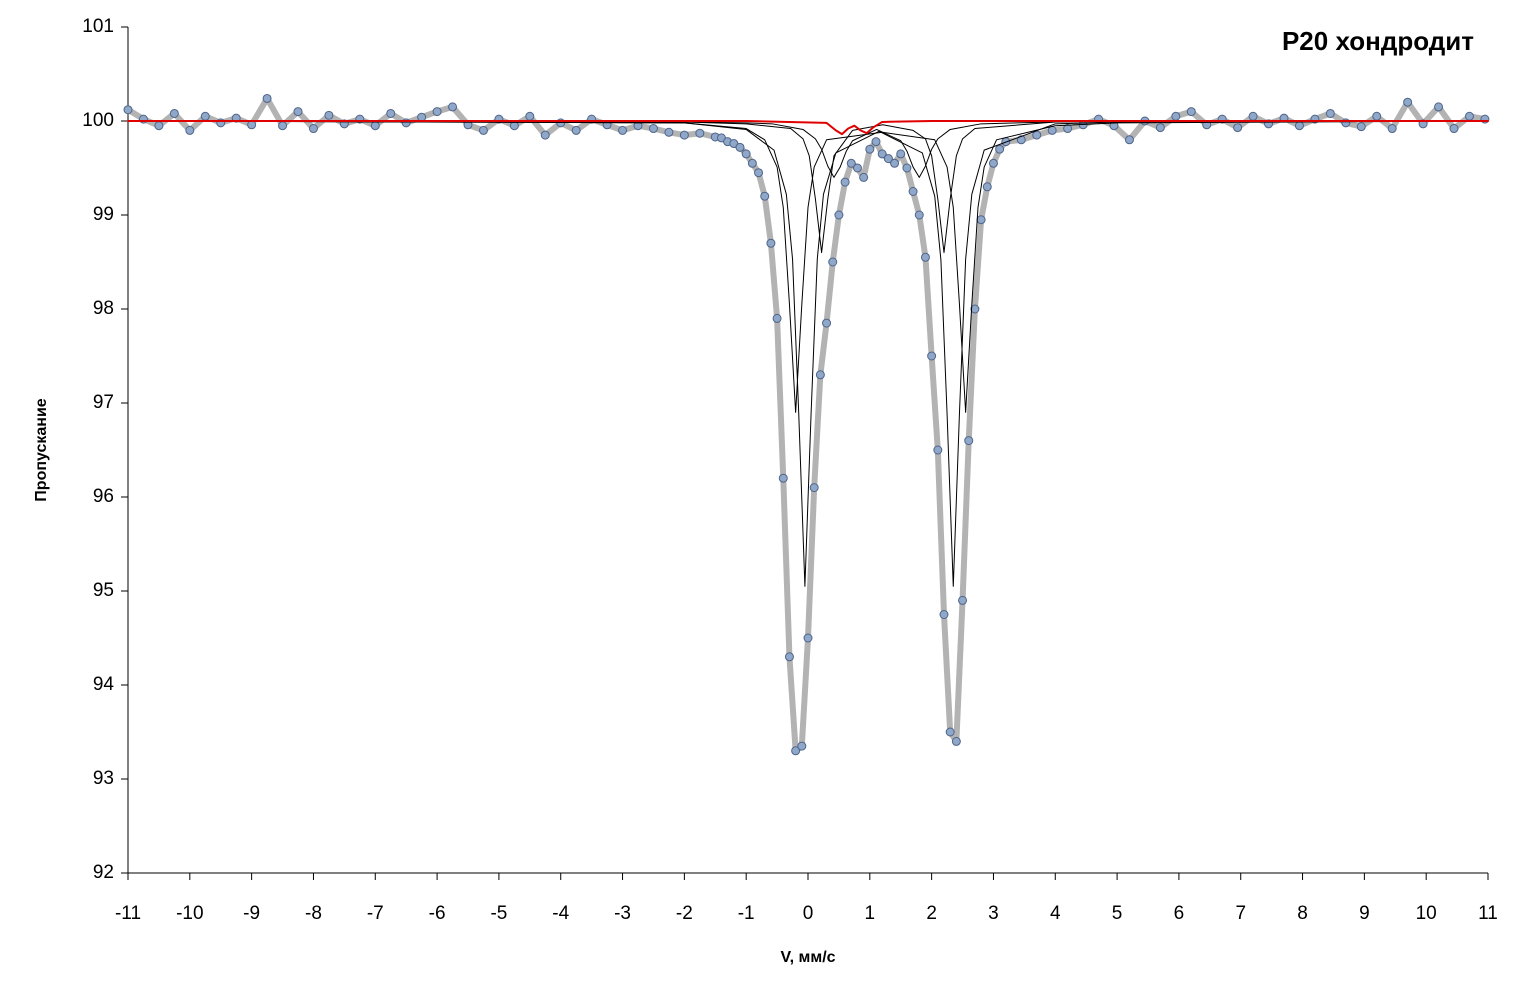 This screenshot has width=1524, height=1001. What do you see at coordinates (189, 913) in the screenshot?
I see `x-tick-label: -10` at bounding box center [189, 913].